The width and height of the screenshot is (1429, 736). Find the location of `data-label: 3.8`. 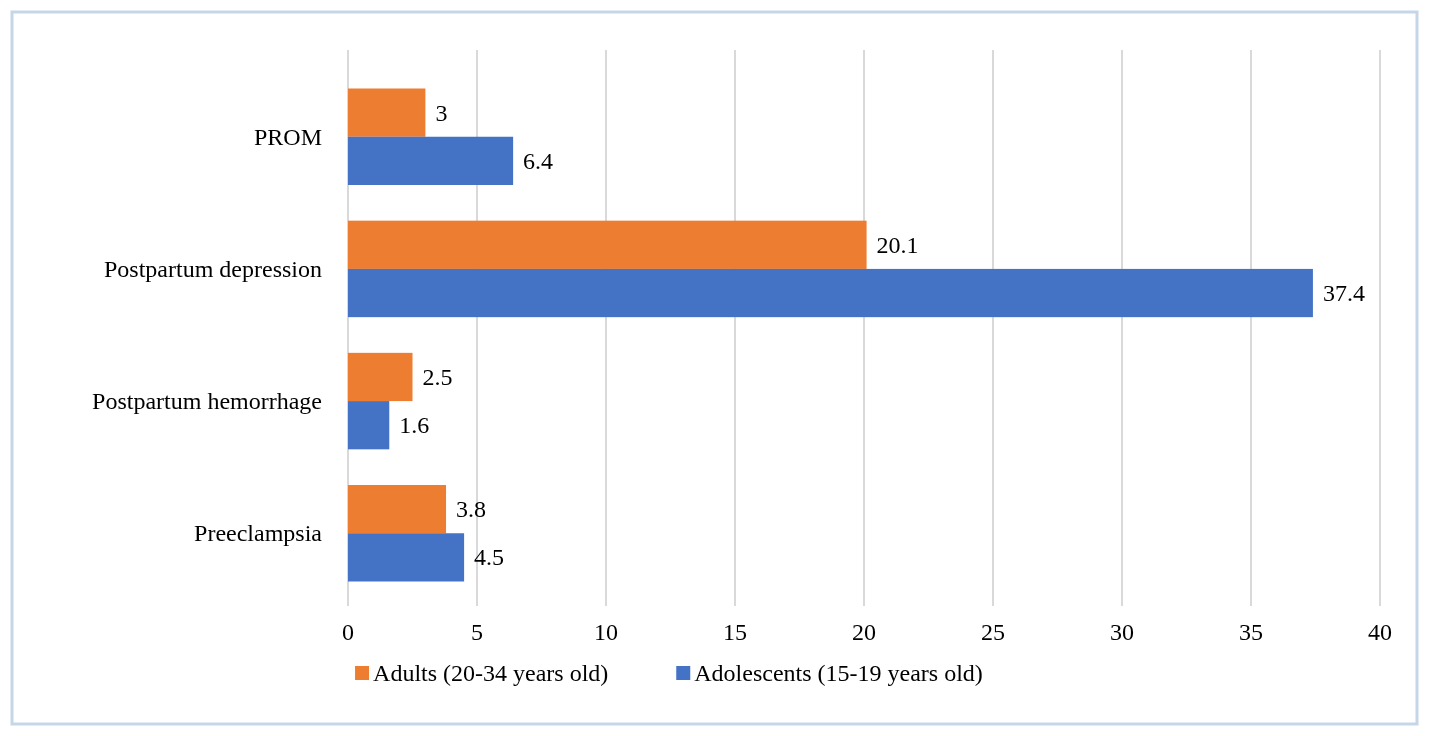

data-label: 3.8 is located at coordinates (471, 509).